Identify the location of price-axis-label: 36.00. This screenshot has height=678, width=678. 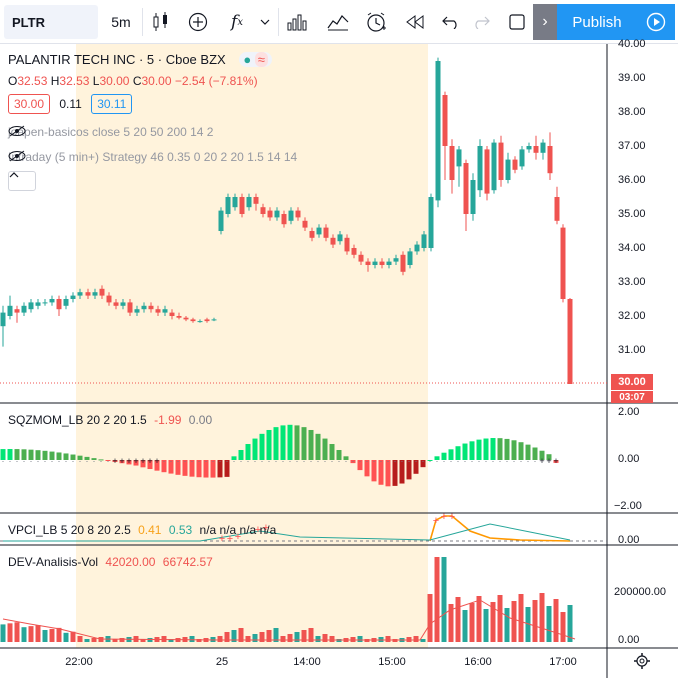
(632, 180).